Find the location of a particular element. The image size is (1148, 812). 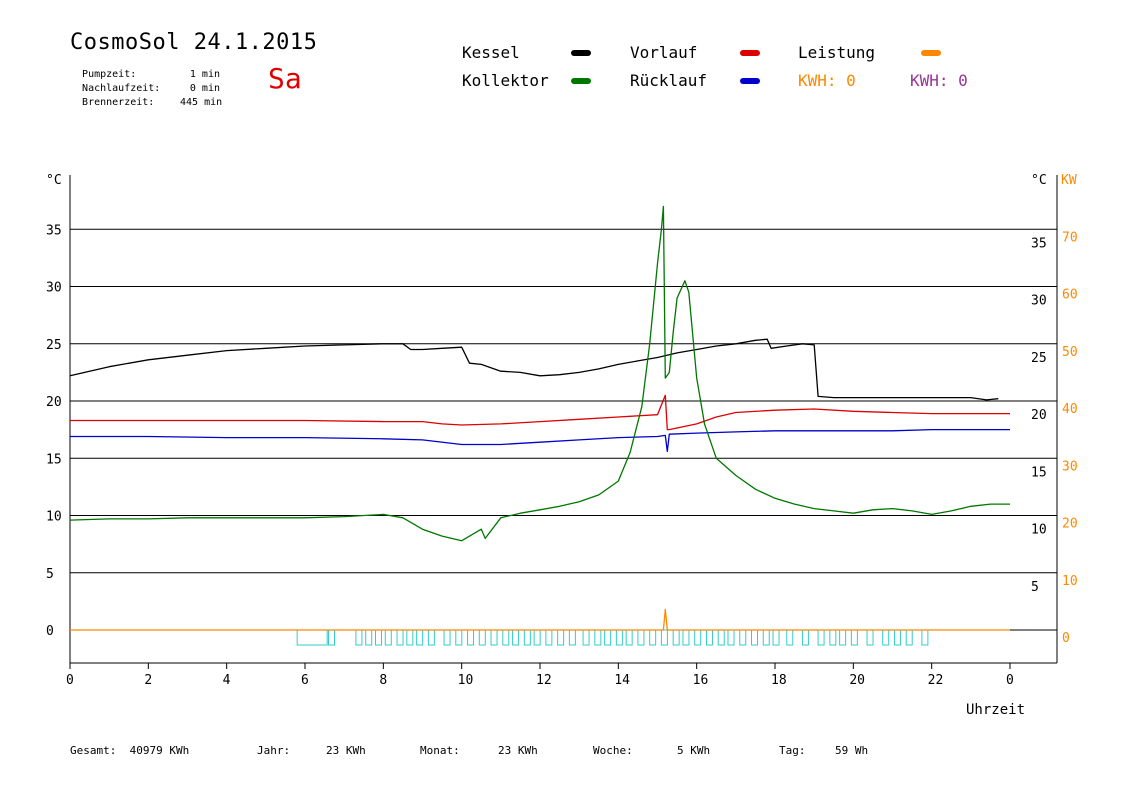

info-value: 1 min is located at coordinates (204, 74).